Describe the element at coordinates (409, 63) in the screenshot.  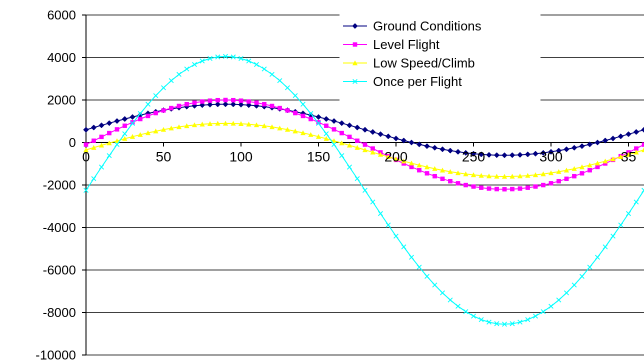
I see `legend-item: Low Speed/Climb` at that location.